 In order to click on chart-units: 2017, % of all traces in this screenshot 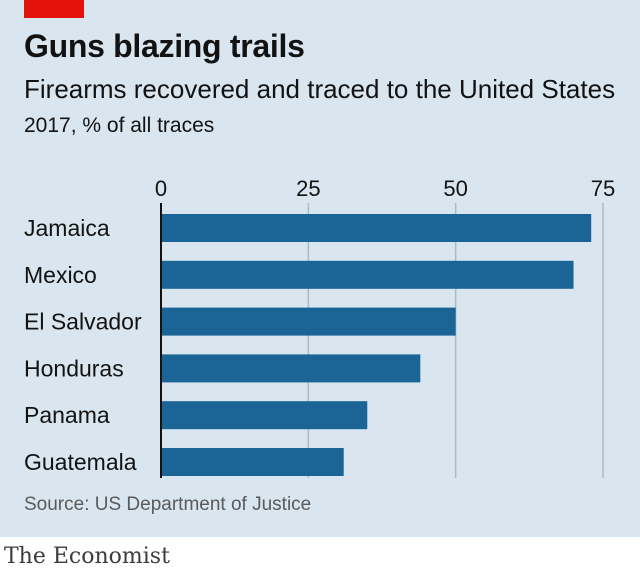, I will do `click(119, 125)`.